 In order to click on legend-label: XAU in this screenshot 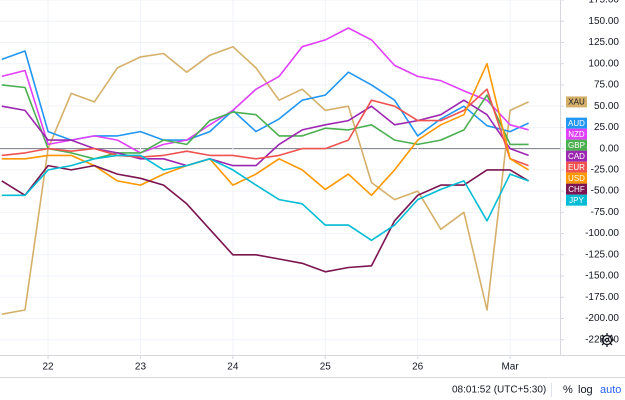, I will do `click(576, 102)`.